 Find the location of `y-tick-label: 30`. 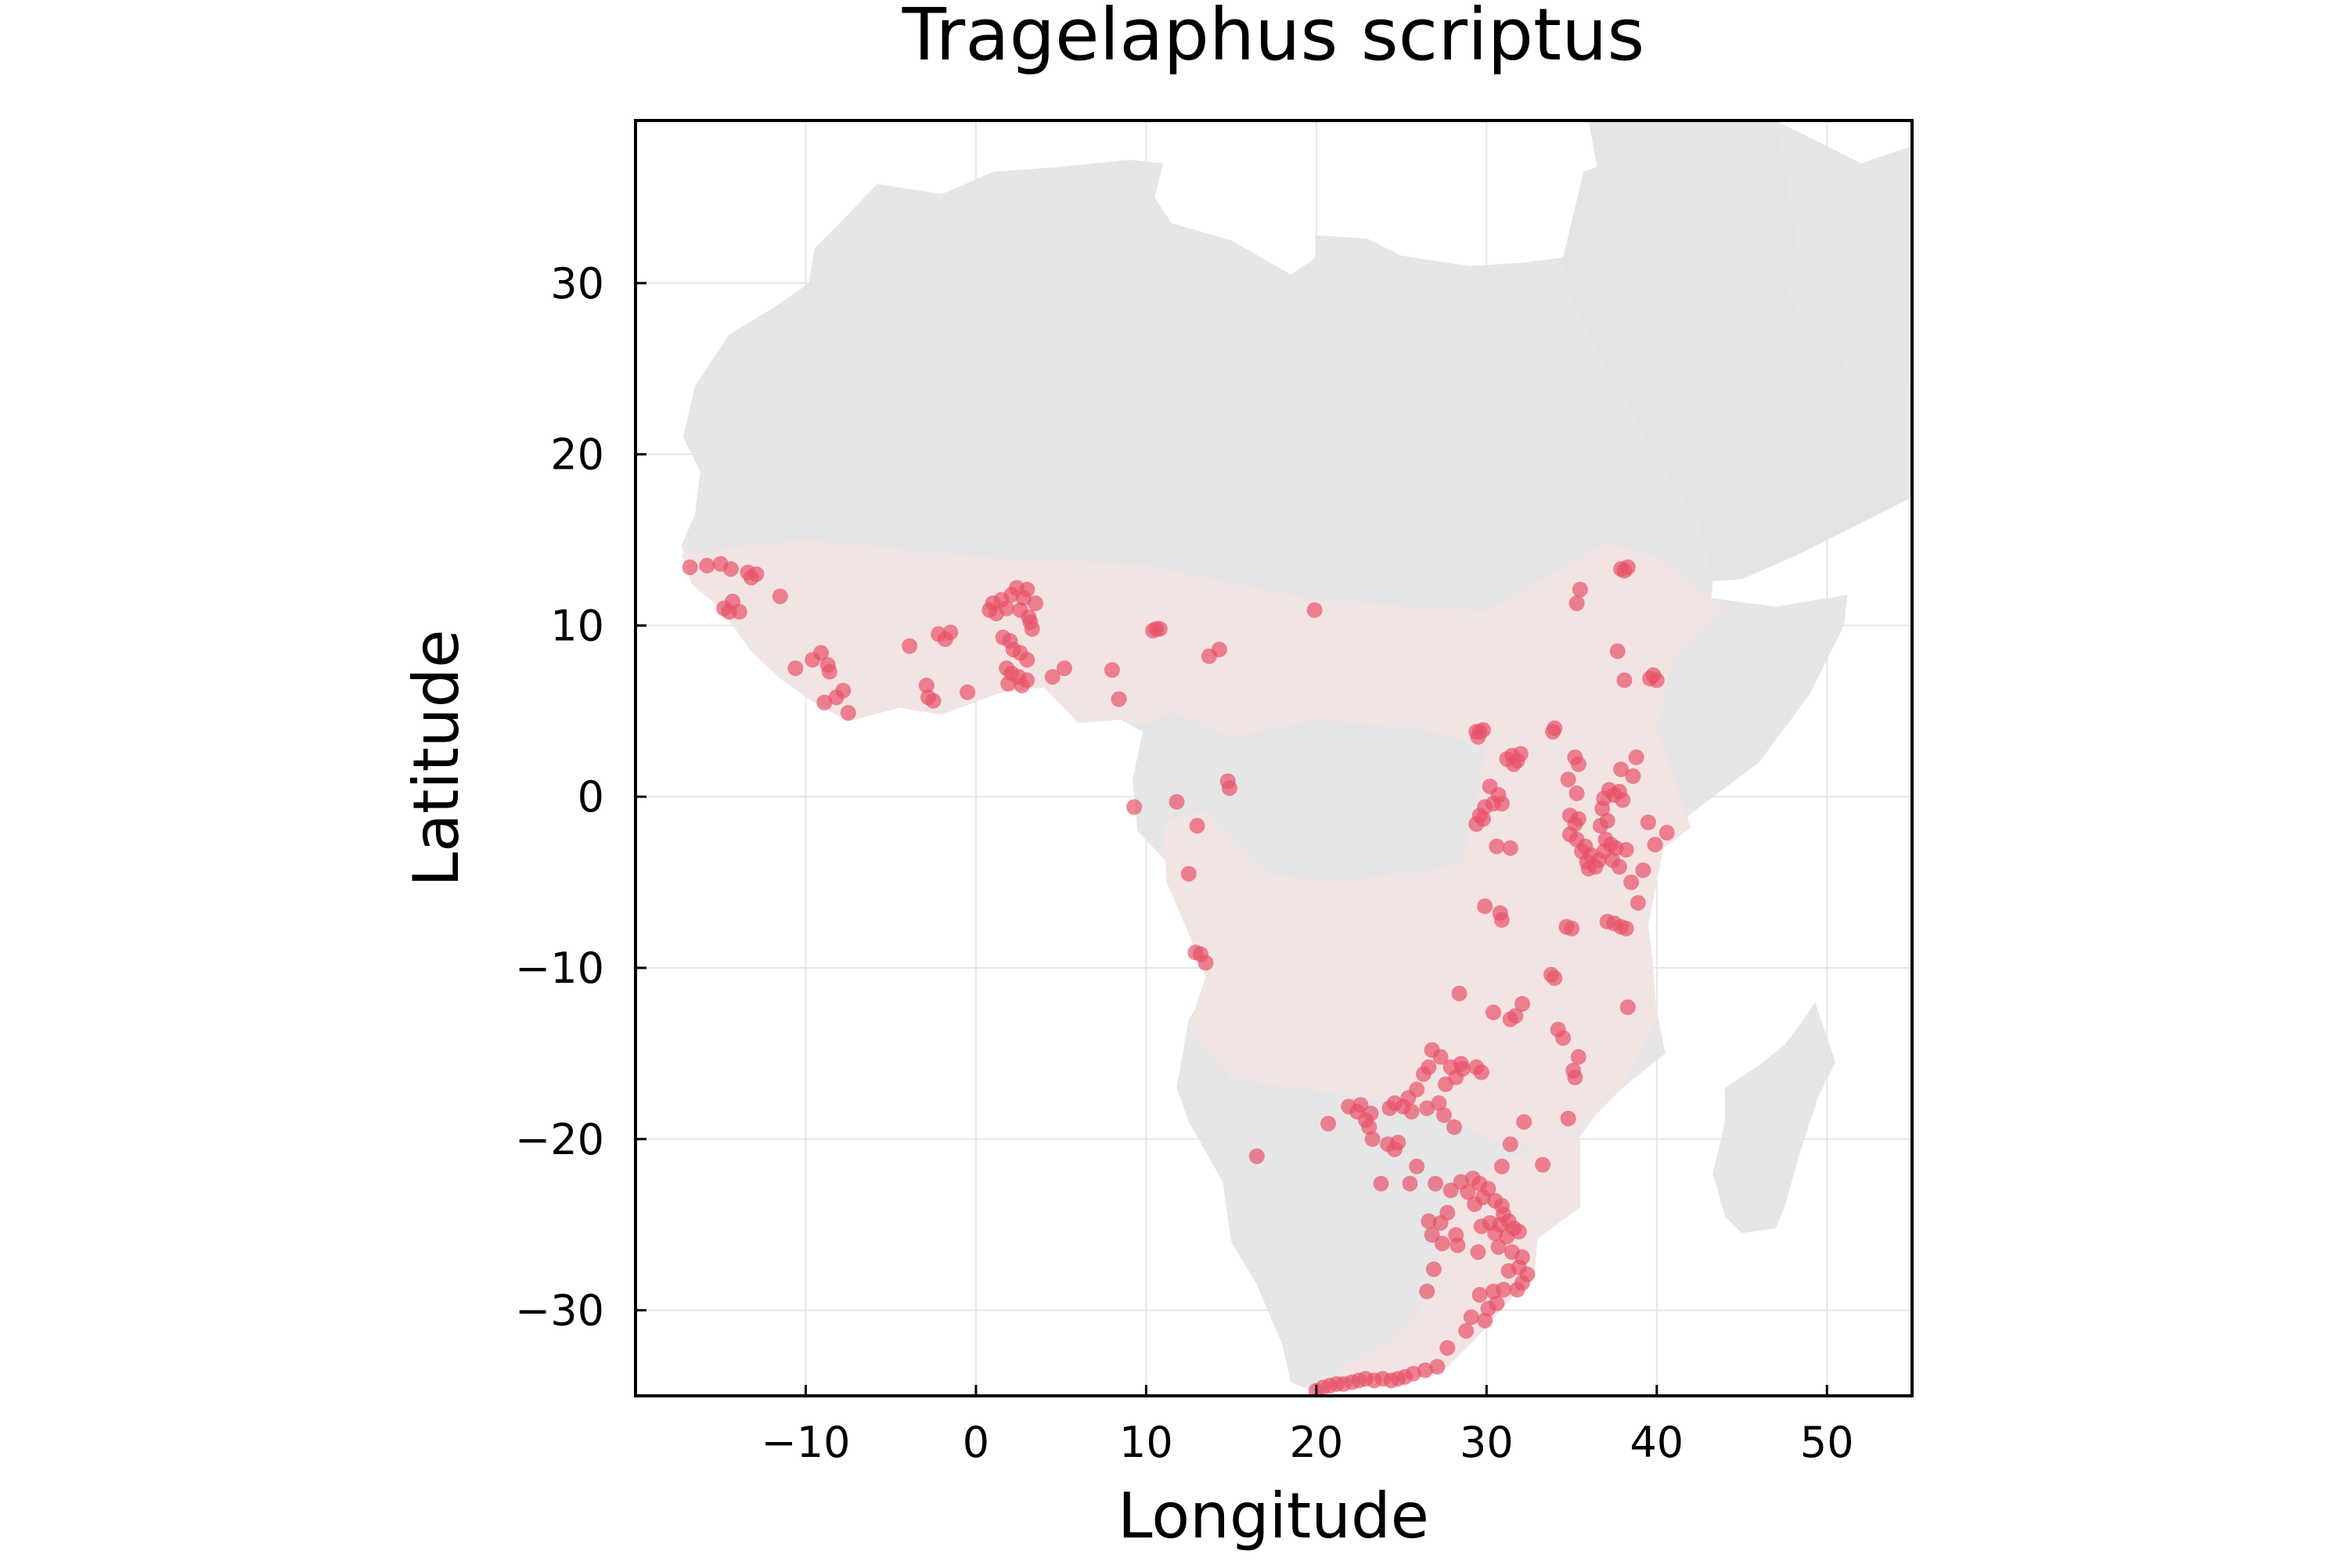

y-tick-label: 30 is located at coordinates (577, 283).